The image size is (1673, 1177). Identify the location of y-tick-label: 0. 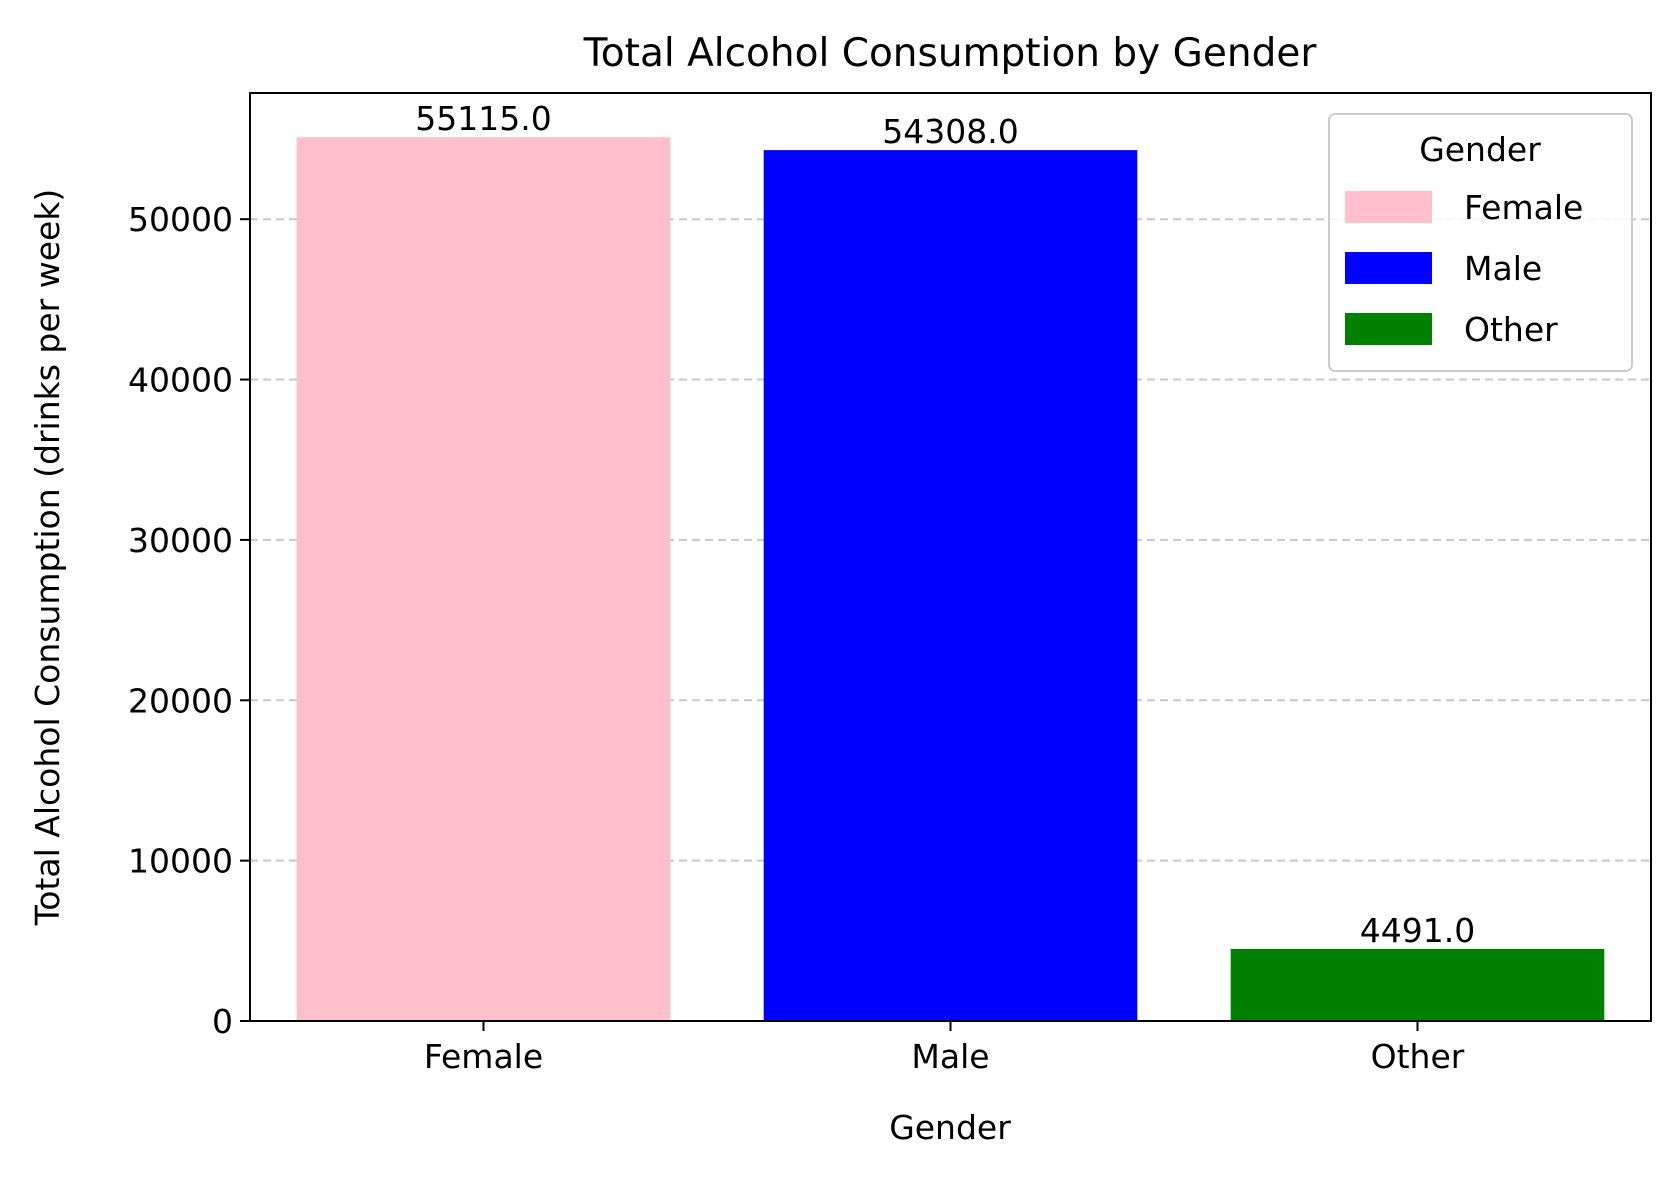
(222, 1021).